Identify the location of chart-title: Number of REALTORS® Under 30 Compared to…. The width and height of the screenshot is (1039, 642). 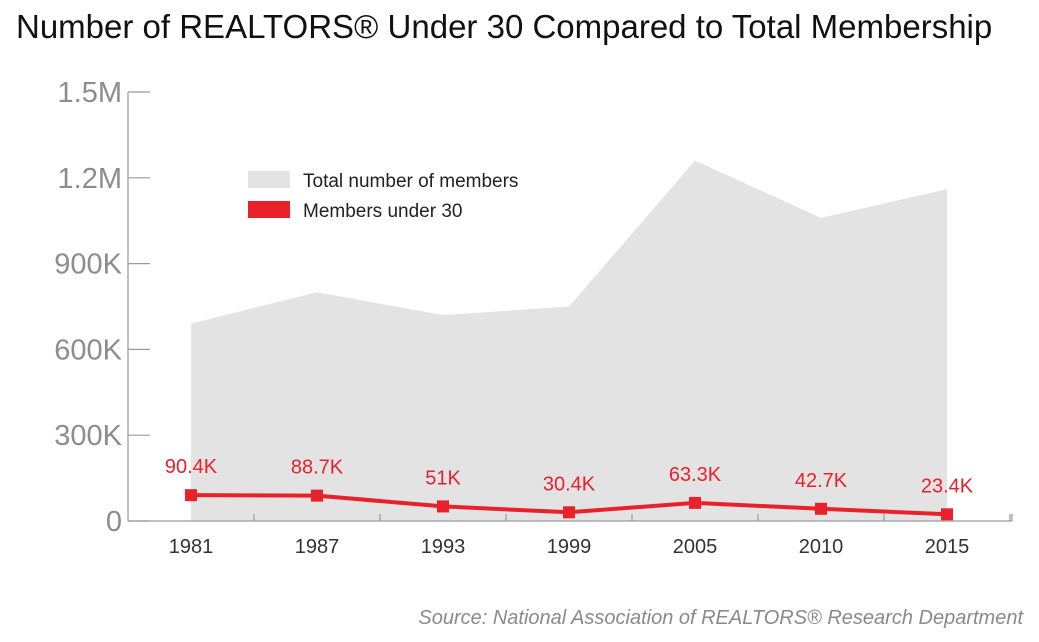
(504, 26).